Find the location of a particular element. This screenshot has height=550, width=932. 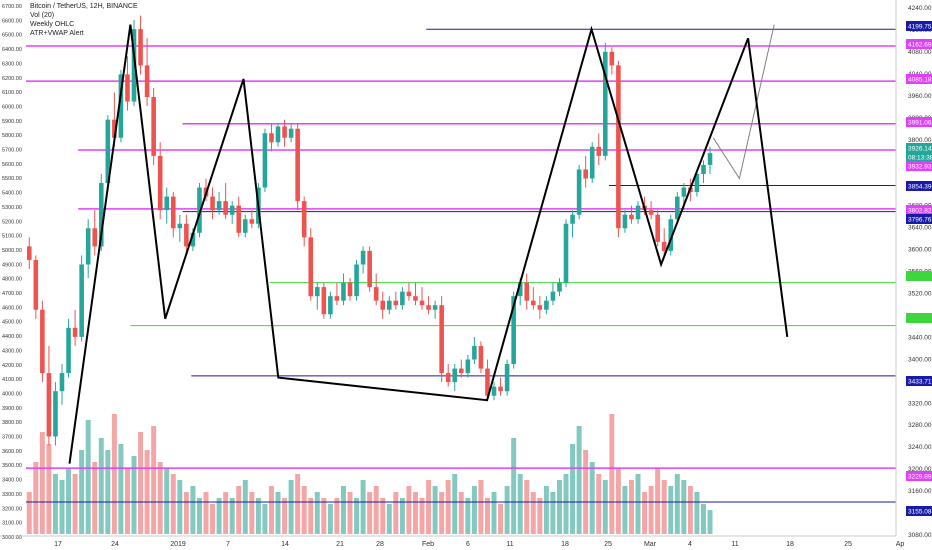

price-label-text: 3433.71 is located at coordinates (920, 382).